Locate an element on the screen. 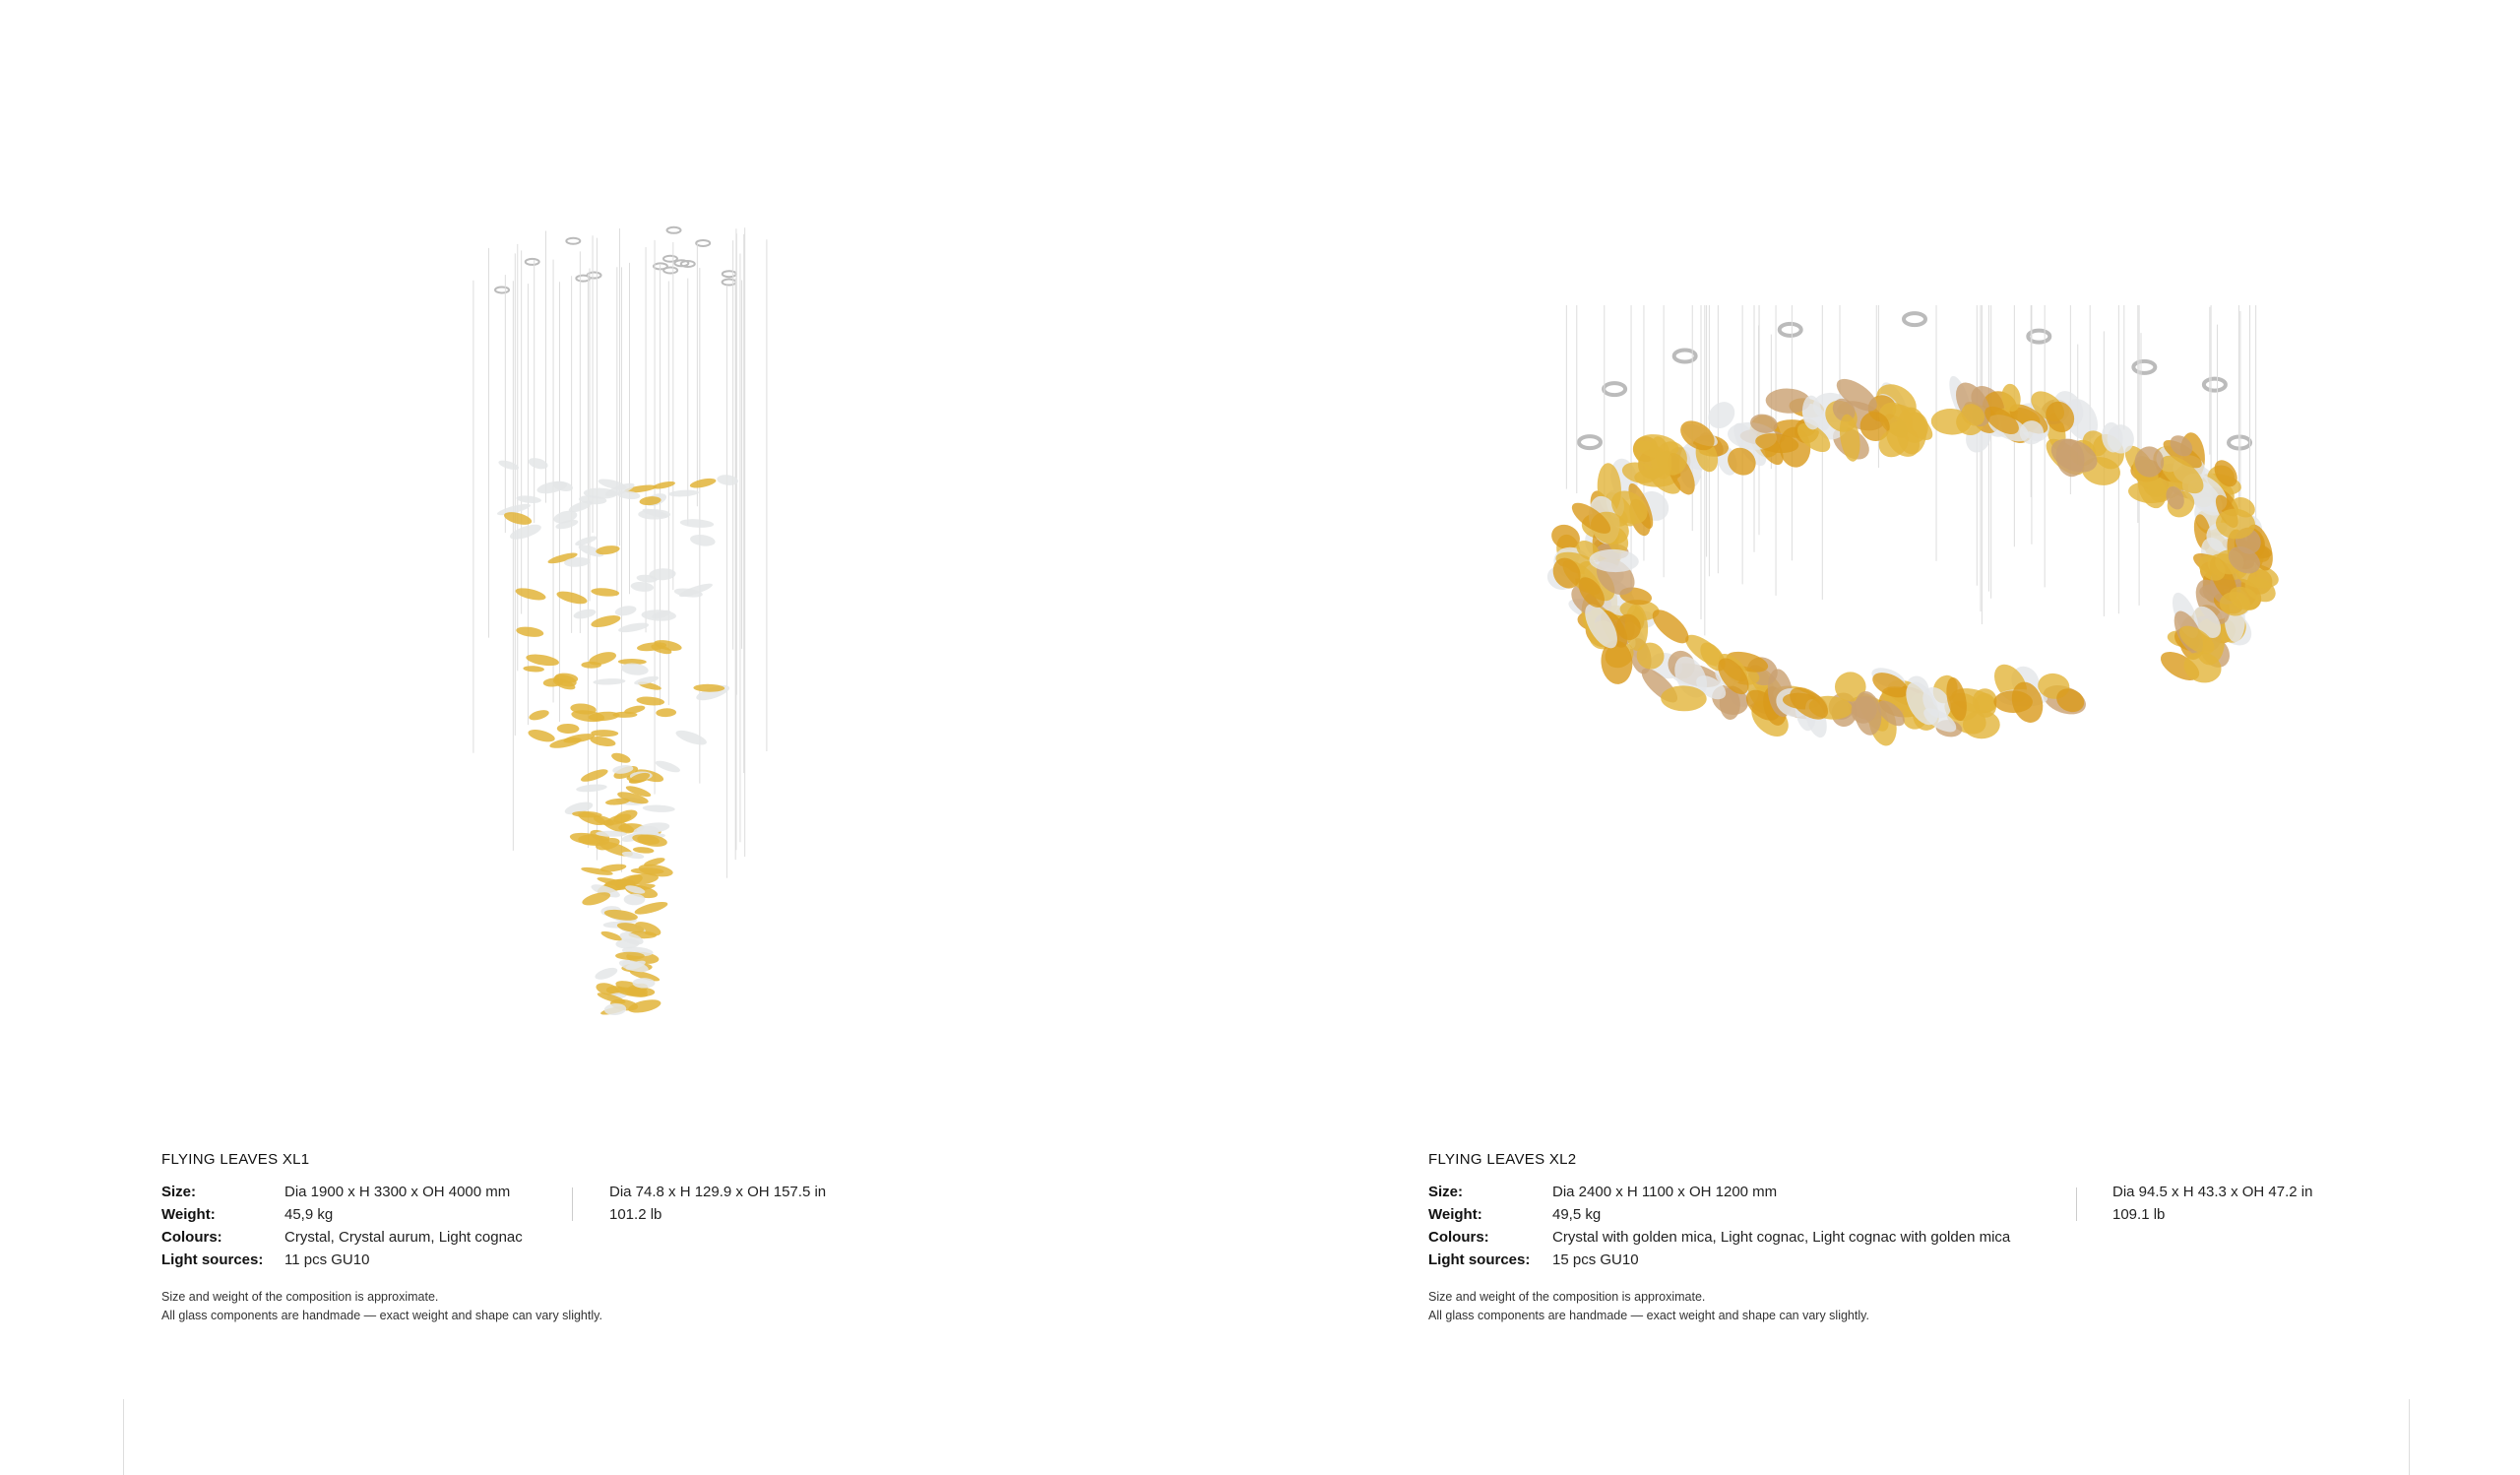 The image size is (2520, 1475). light-sources-value: 15 pcs GU10 is located at coordinates (1595, 1259).